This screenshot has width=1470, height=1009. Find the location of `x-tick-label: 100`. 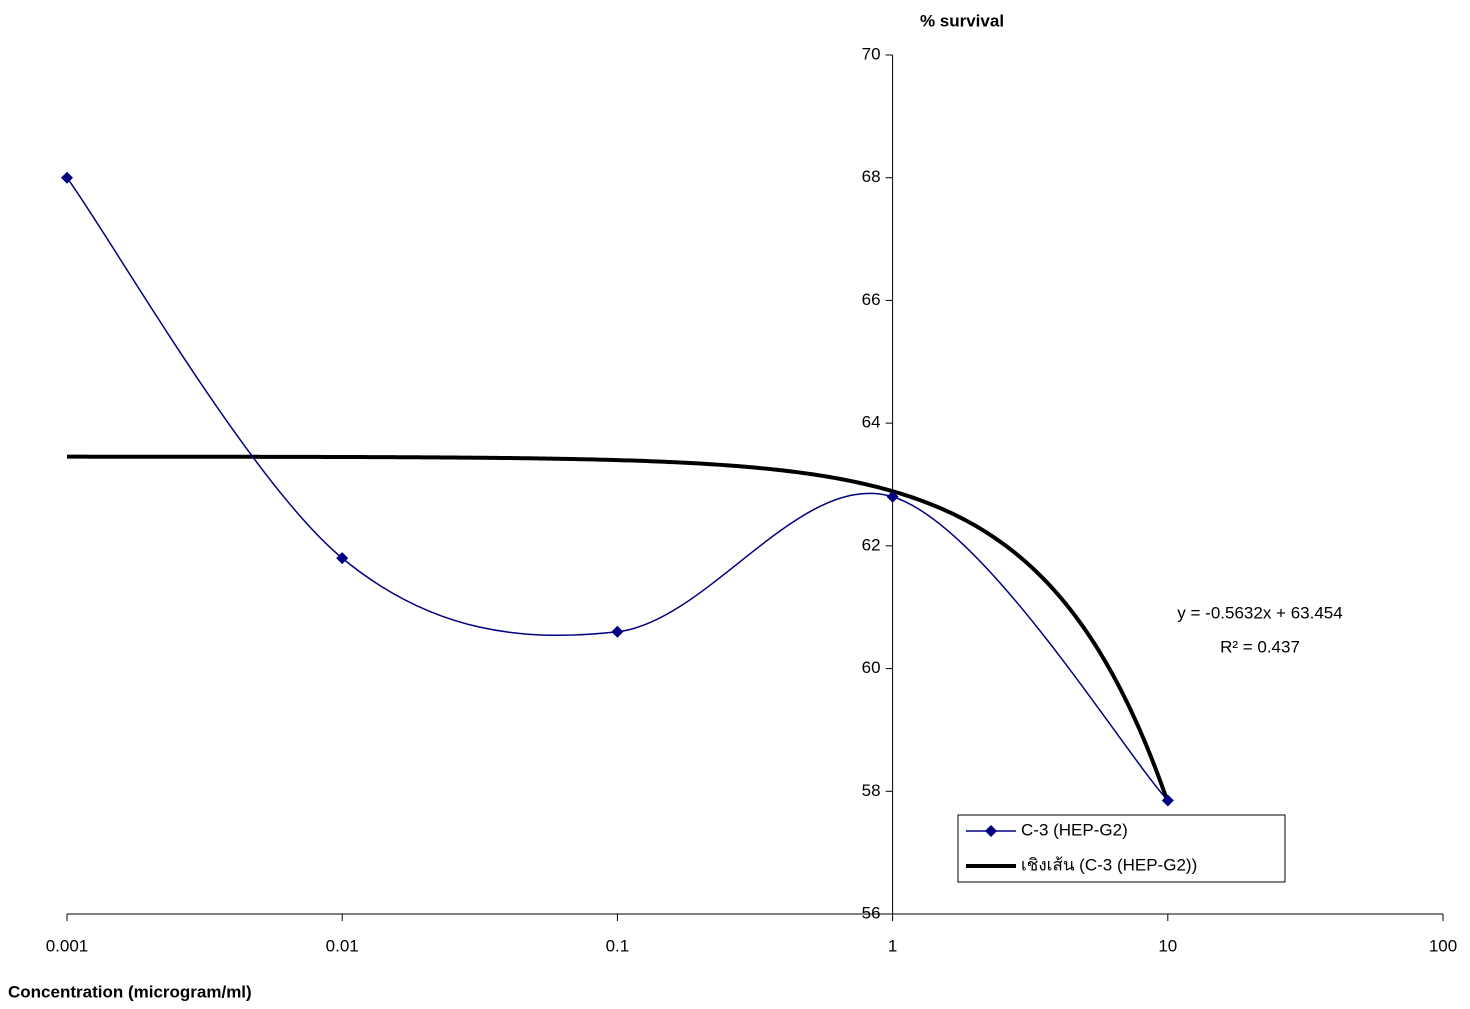

x-tick-label: 100 is located at coordinates (1443, 945).